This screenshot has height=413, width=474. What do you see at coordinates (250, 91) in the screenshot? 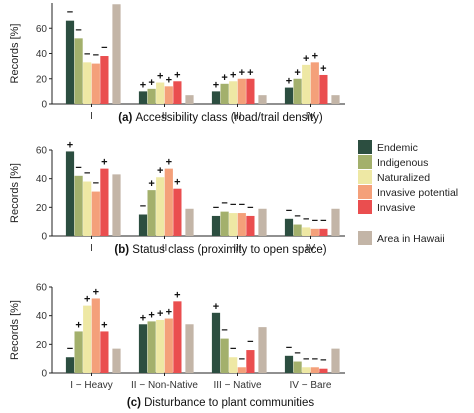
I see `bar-invasive-iii` at bounding box center [250, 91].